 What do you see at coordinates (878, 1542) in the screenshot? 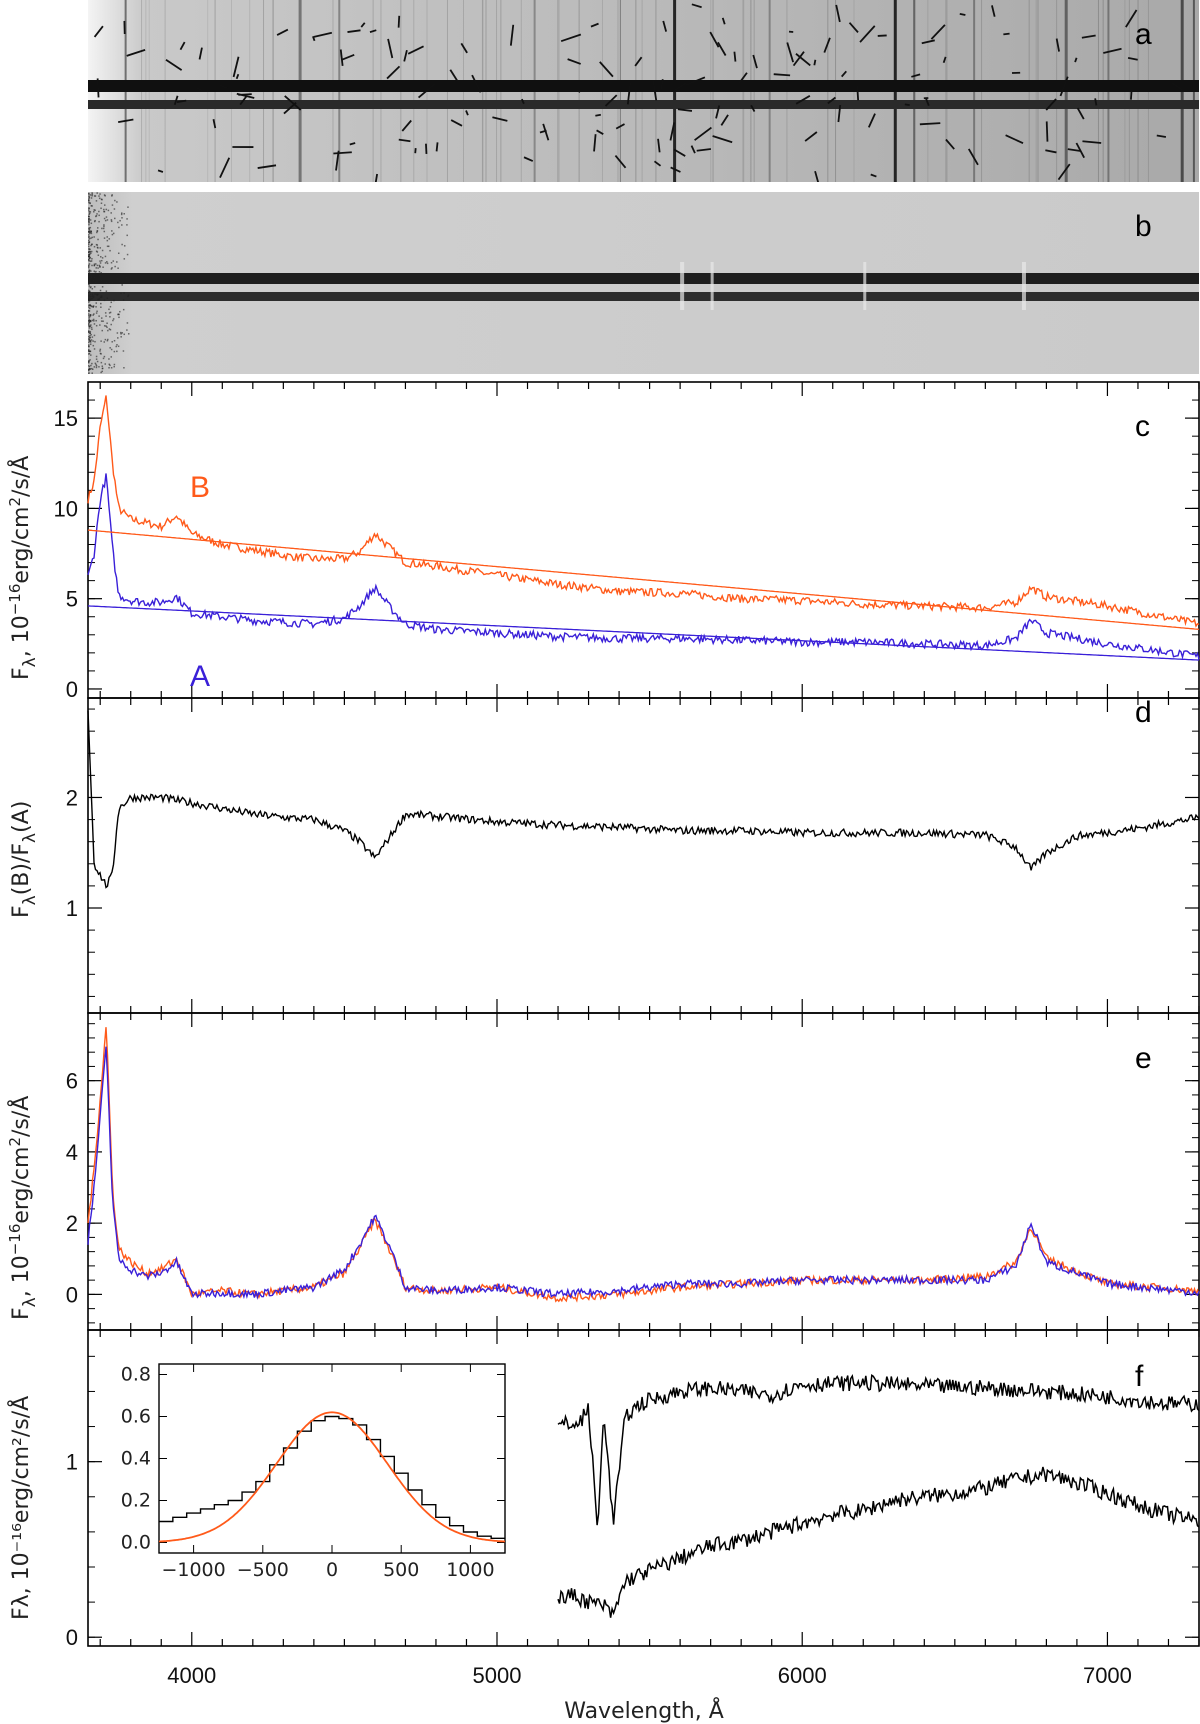
I see `panel-f-series-lens` at bounding box center [878, 1542].